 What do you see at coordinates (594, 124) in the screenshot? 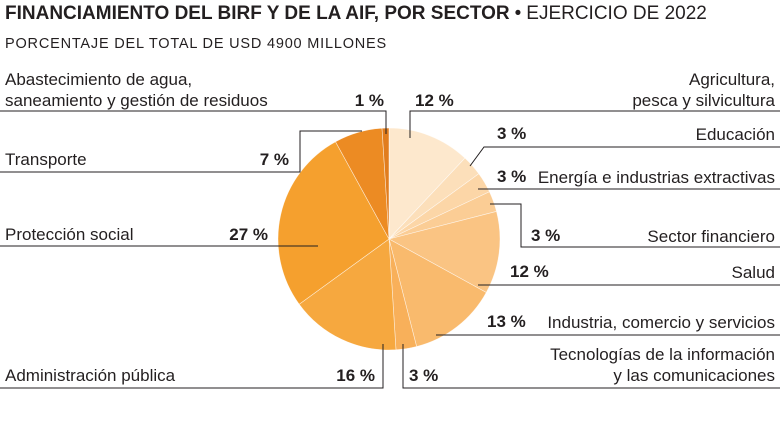
I see `leader-line-agricultura` at bounding box center [594, 124].